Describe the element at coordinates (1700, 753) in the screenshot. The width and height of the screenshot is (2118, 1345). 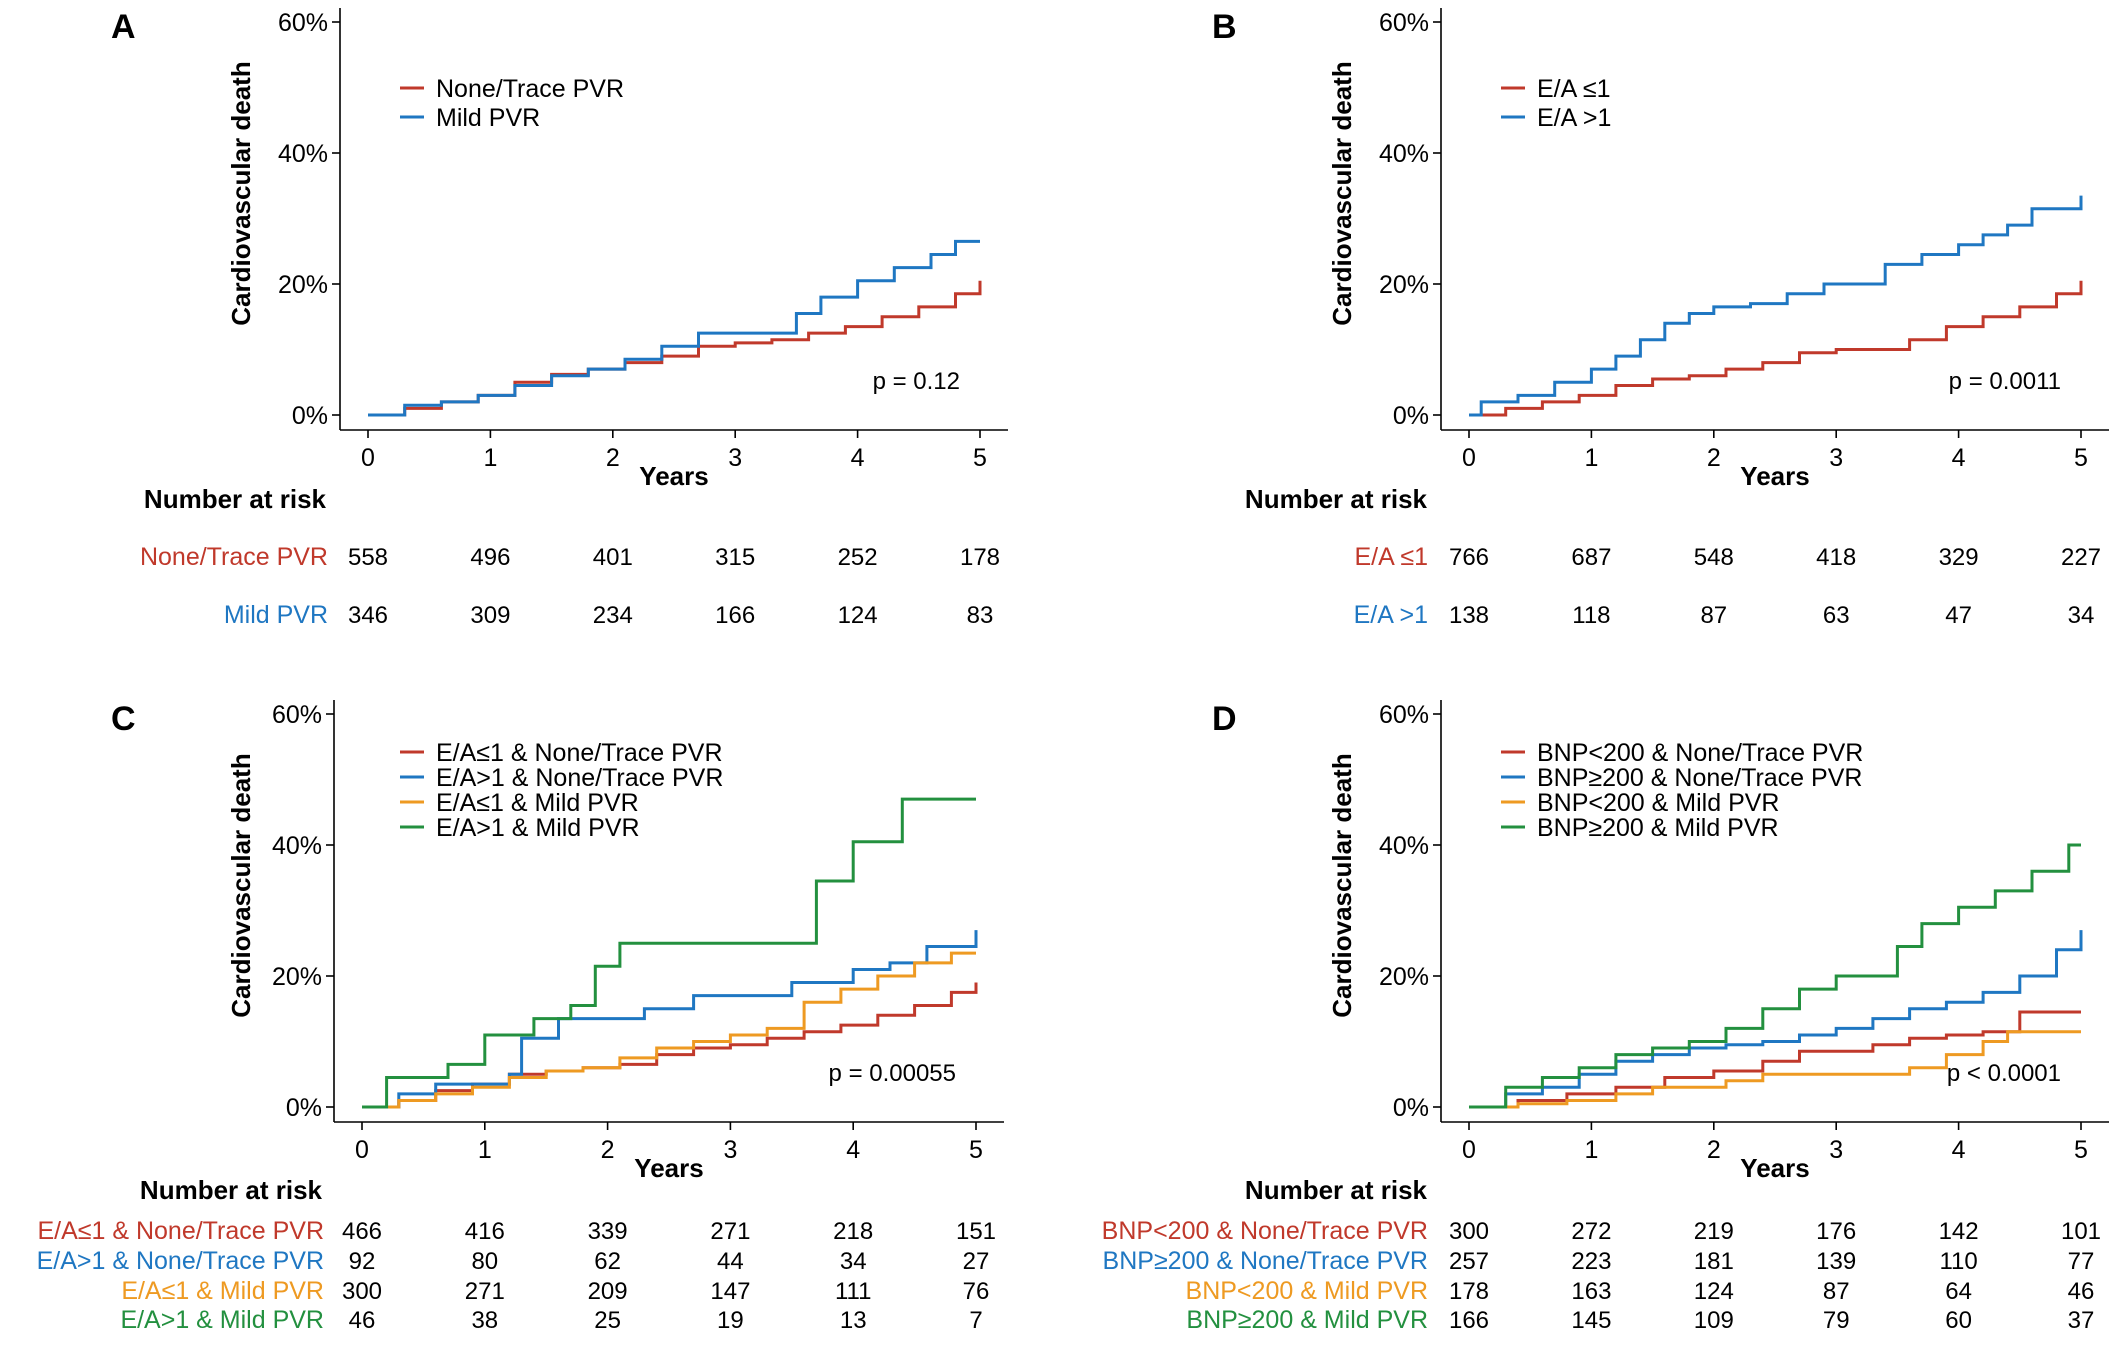
I see `legend-label: BNP<200 & None/Trace PVR` at that location.